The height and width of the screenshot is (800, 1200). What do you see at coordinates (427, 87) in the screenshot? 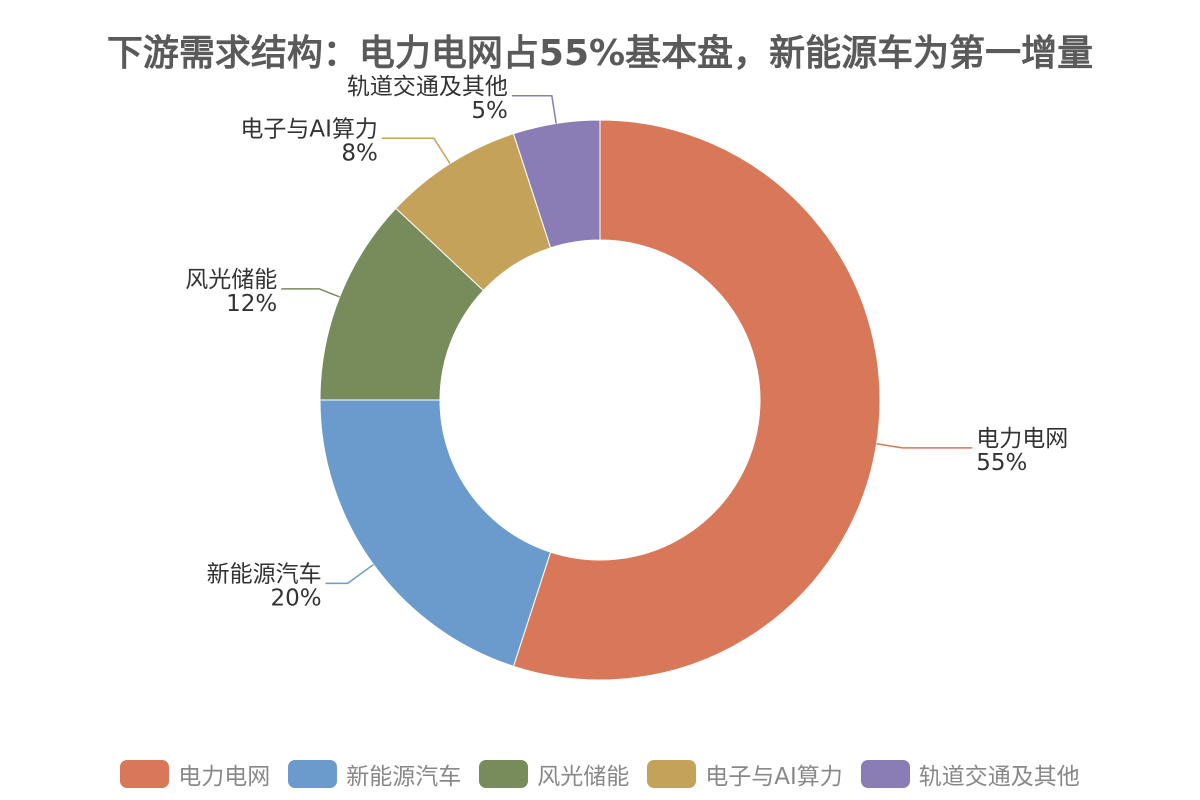
I see `slice-label-5: 轨道交通及其他` at bounding box center [427, 87].